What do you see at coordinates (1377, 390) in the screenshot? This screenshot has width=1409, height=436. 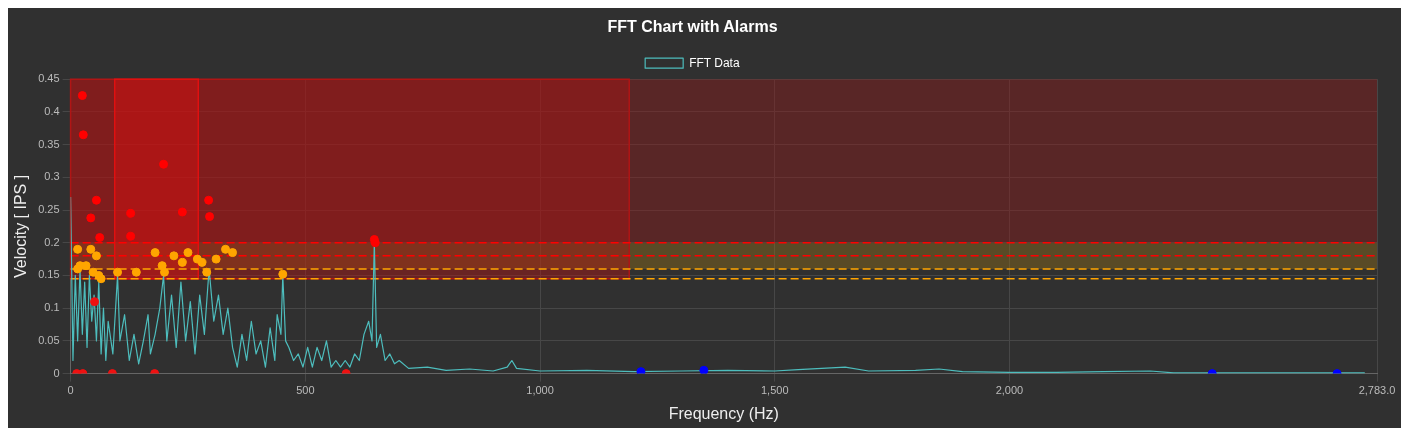 I see `x-tick-label: 2,783.0` at bounding box center [1377, 390].